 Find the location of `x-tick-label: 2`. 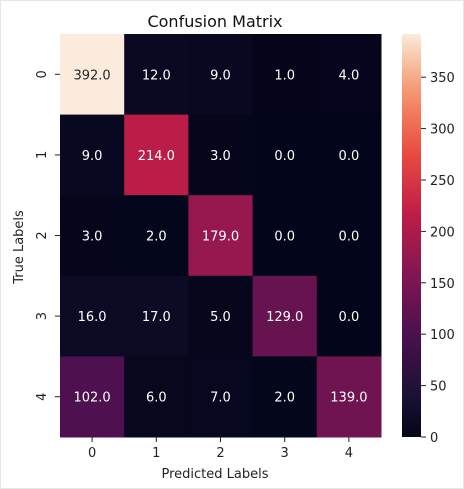

x-tick-label: 2 is located at coordinates (220, 453).